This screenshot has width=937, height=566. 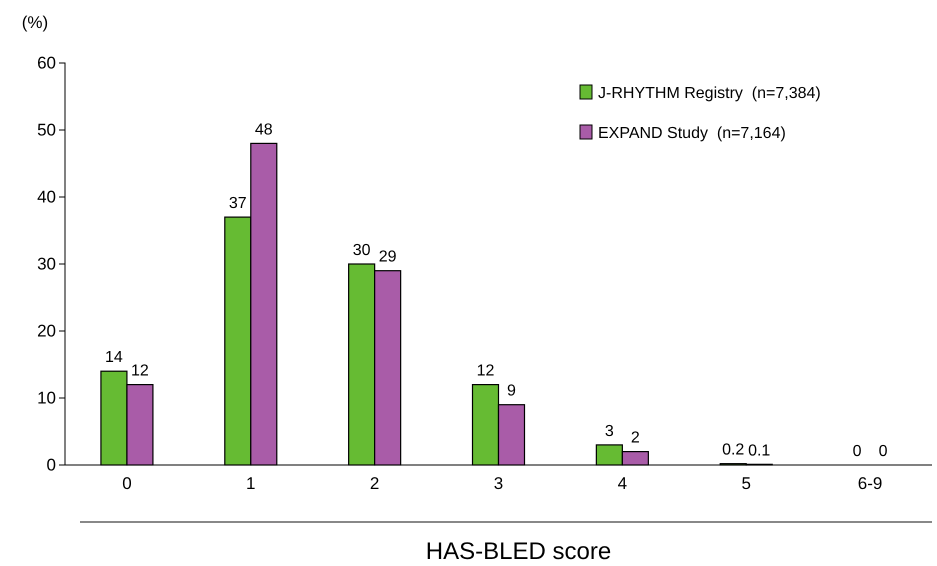 I want to click on x-tick-label: 3, so click(x=499, y=484).